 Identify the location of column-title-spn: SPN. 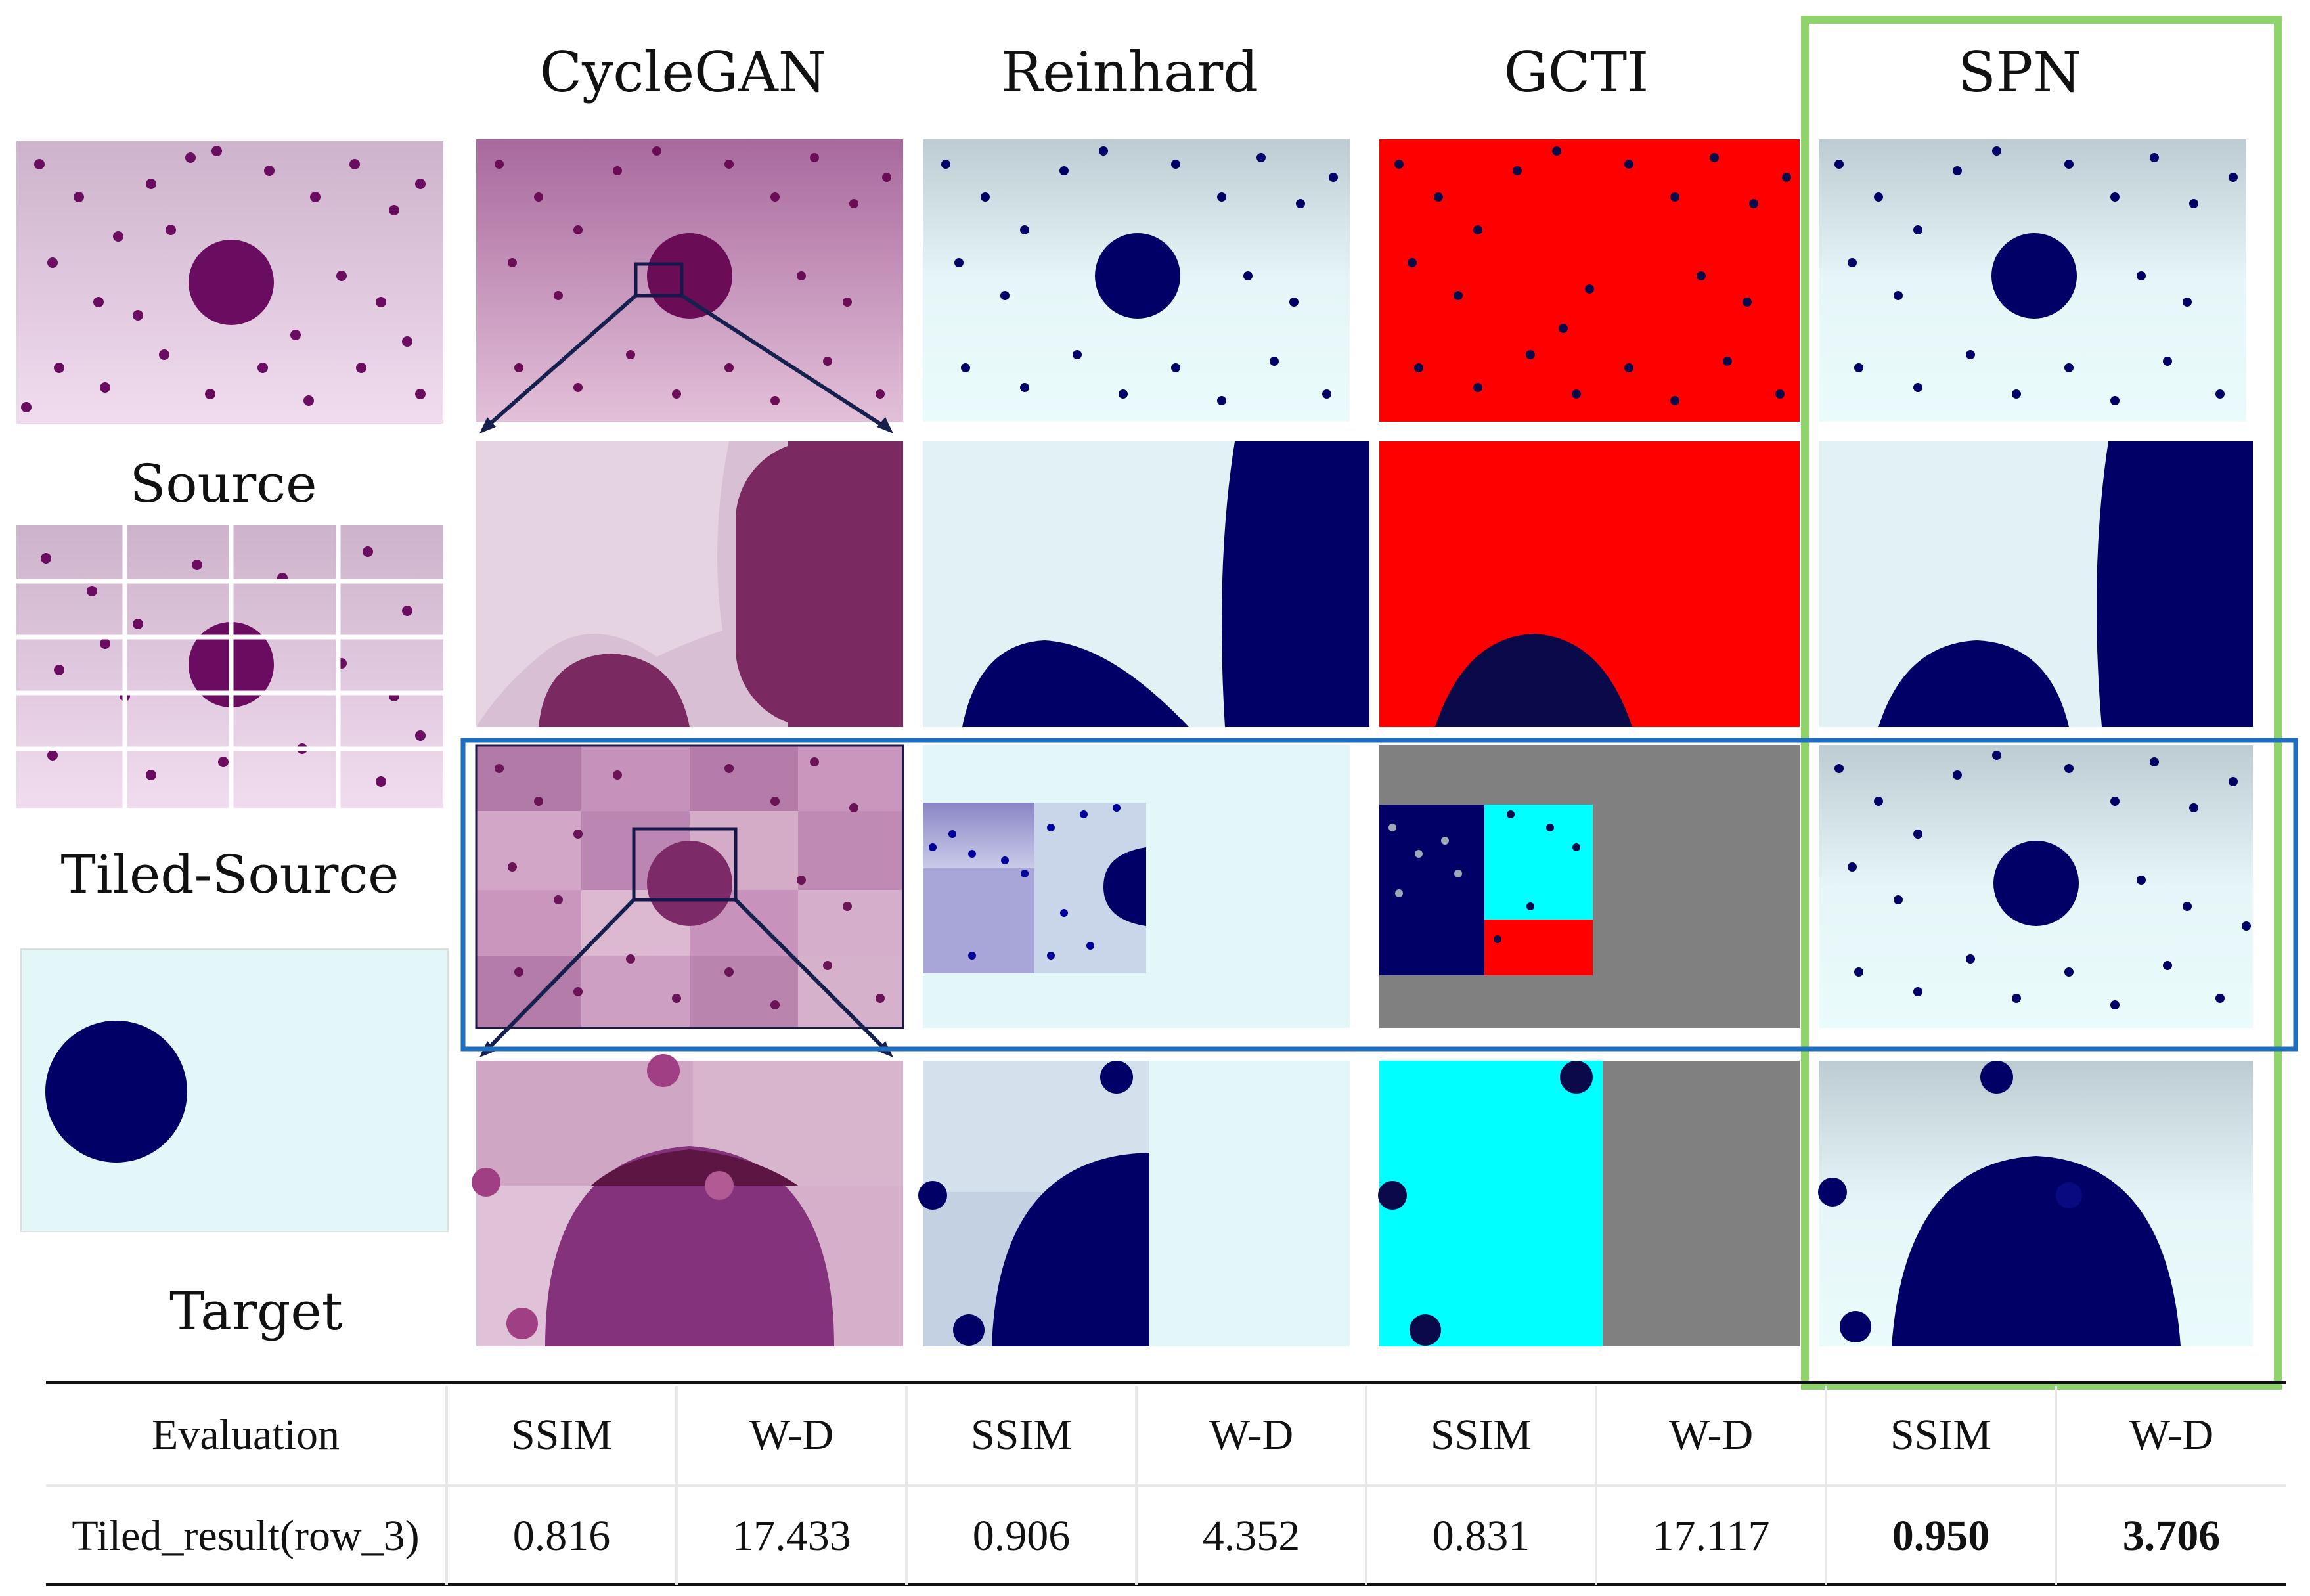
(2020, 72).